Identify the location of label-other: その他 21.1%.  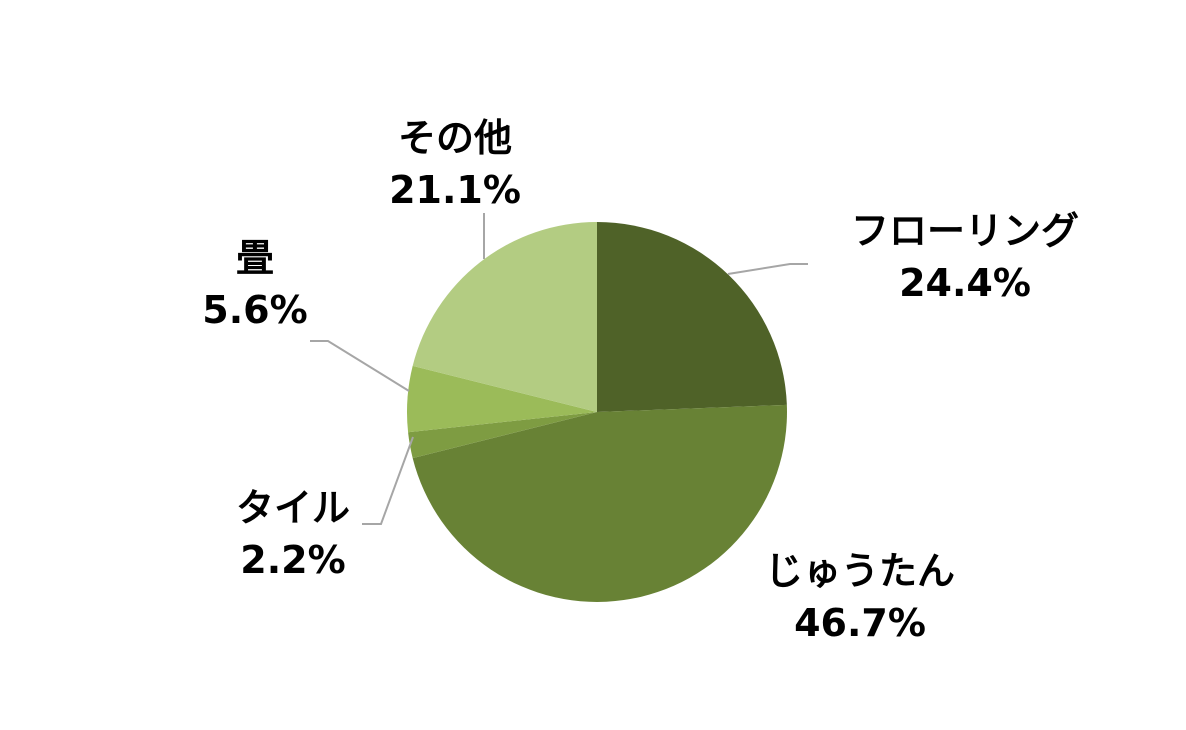
(455, 164).